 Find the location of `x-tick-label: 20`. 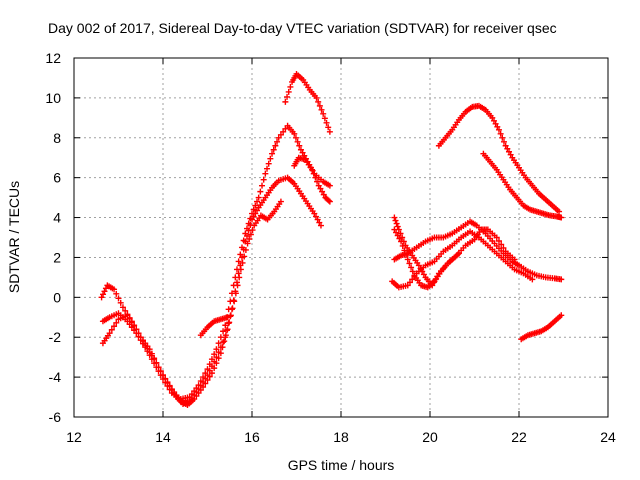

x-tick-label: 20 is located at coordinates (430, 437).